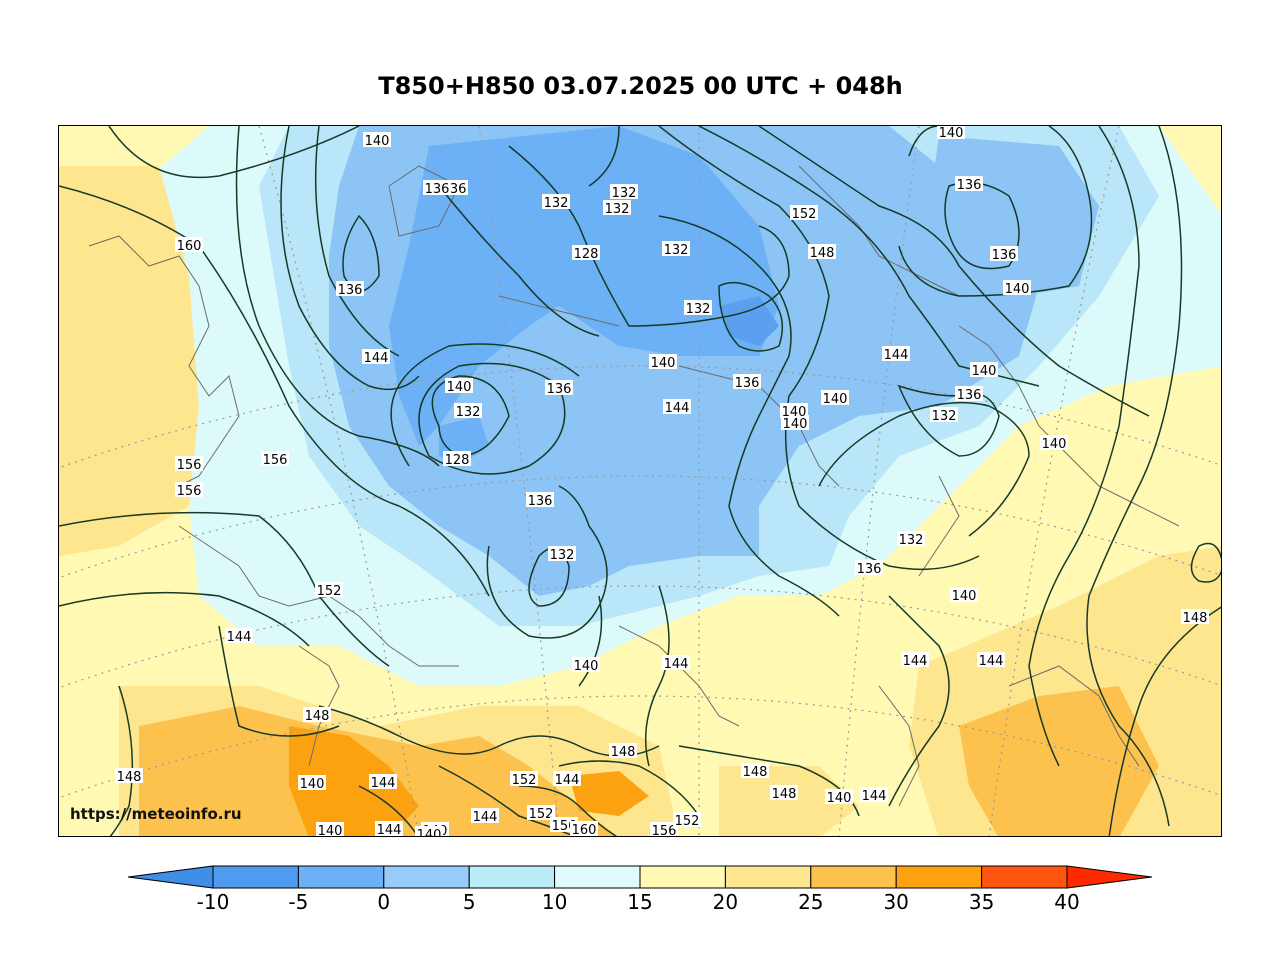 The image size is (1281, 963). Describe the element at coordinates (1059, 761) in the screenshot. I see `hot-southeast` at that location.